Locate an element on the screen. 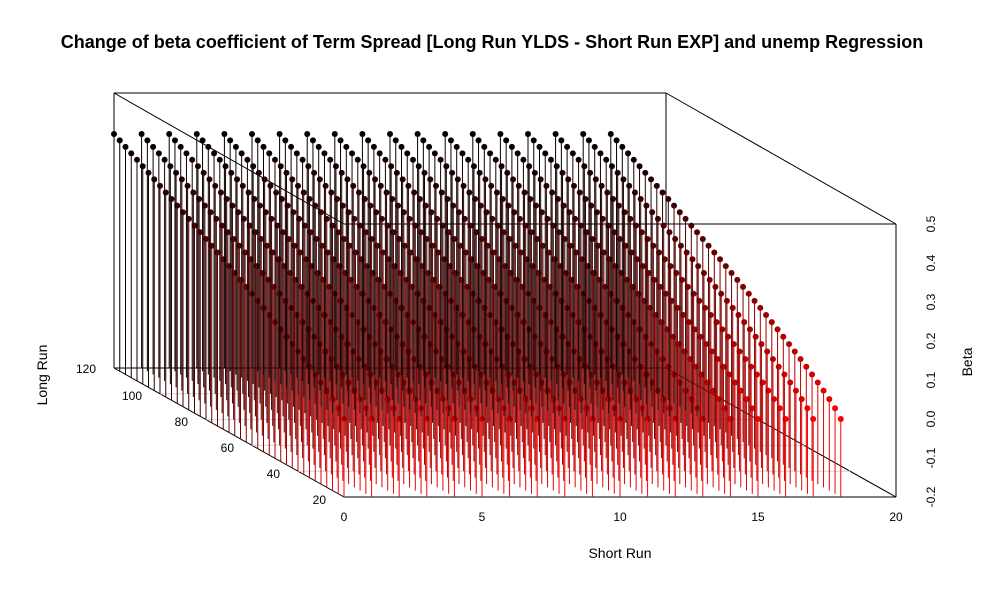 The image size is (988, 613). x-tick-label: 20 is located at coordinates (896, 517).